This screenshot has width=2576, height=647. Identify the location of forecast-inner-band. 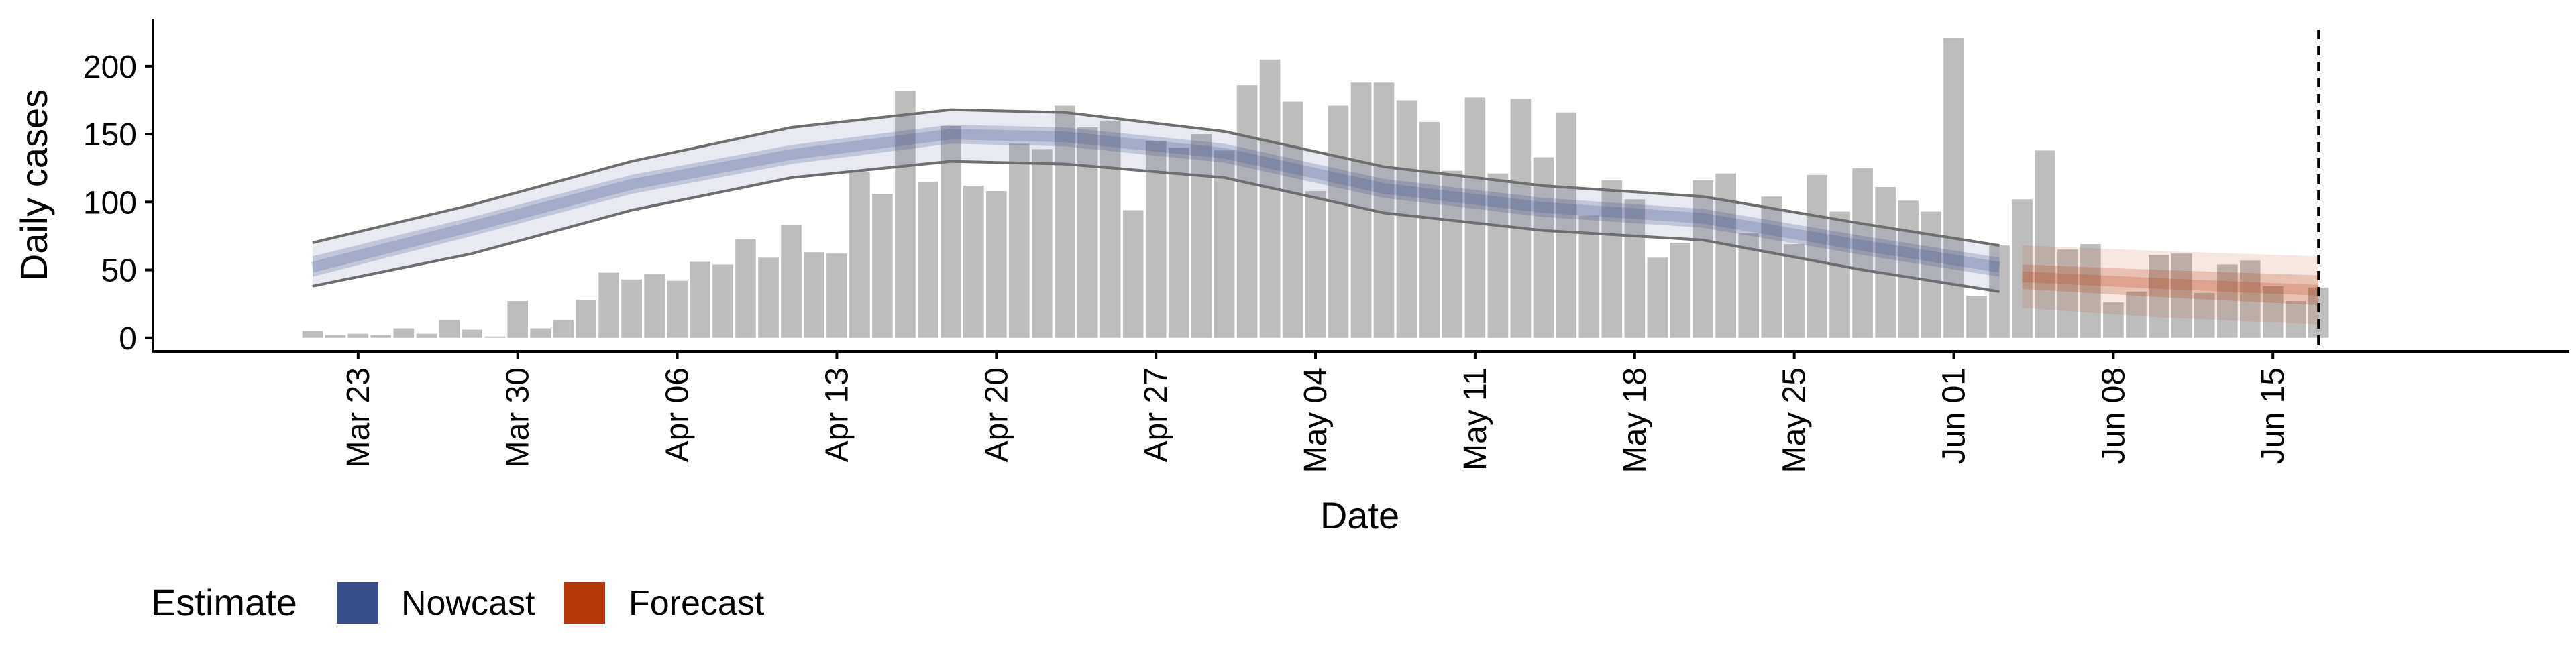
(2170, 285).